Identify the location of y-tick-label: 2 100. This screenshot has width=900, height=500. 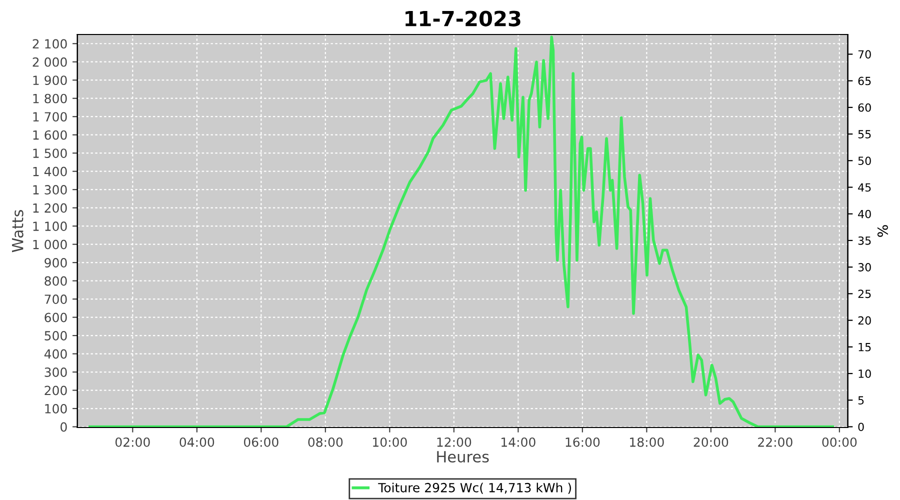
(49, 44).